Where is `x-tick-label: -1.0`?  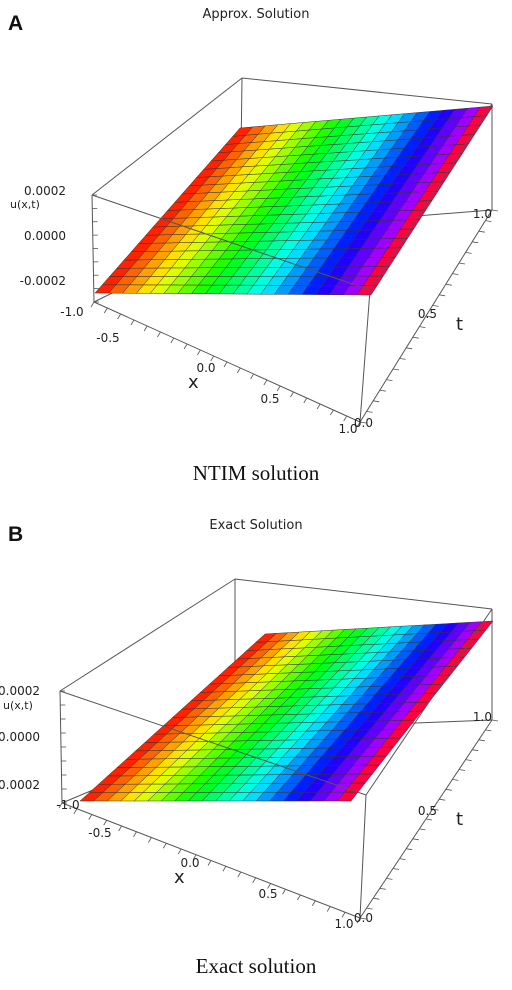 x-tick-label: -1.0 is located at coordinates (71, 312).